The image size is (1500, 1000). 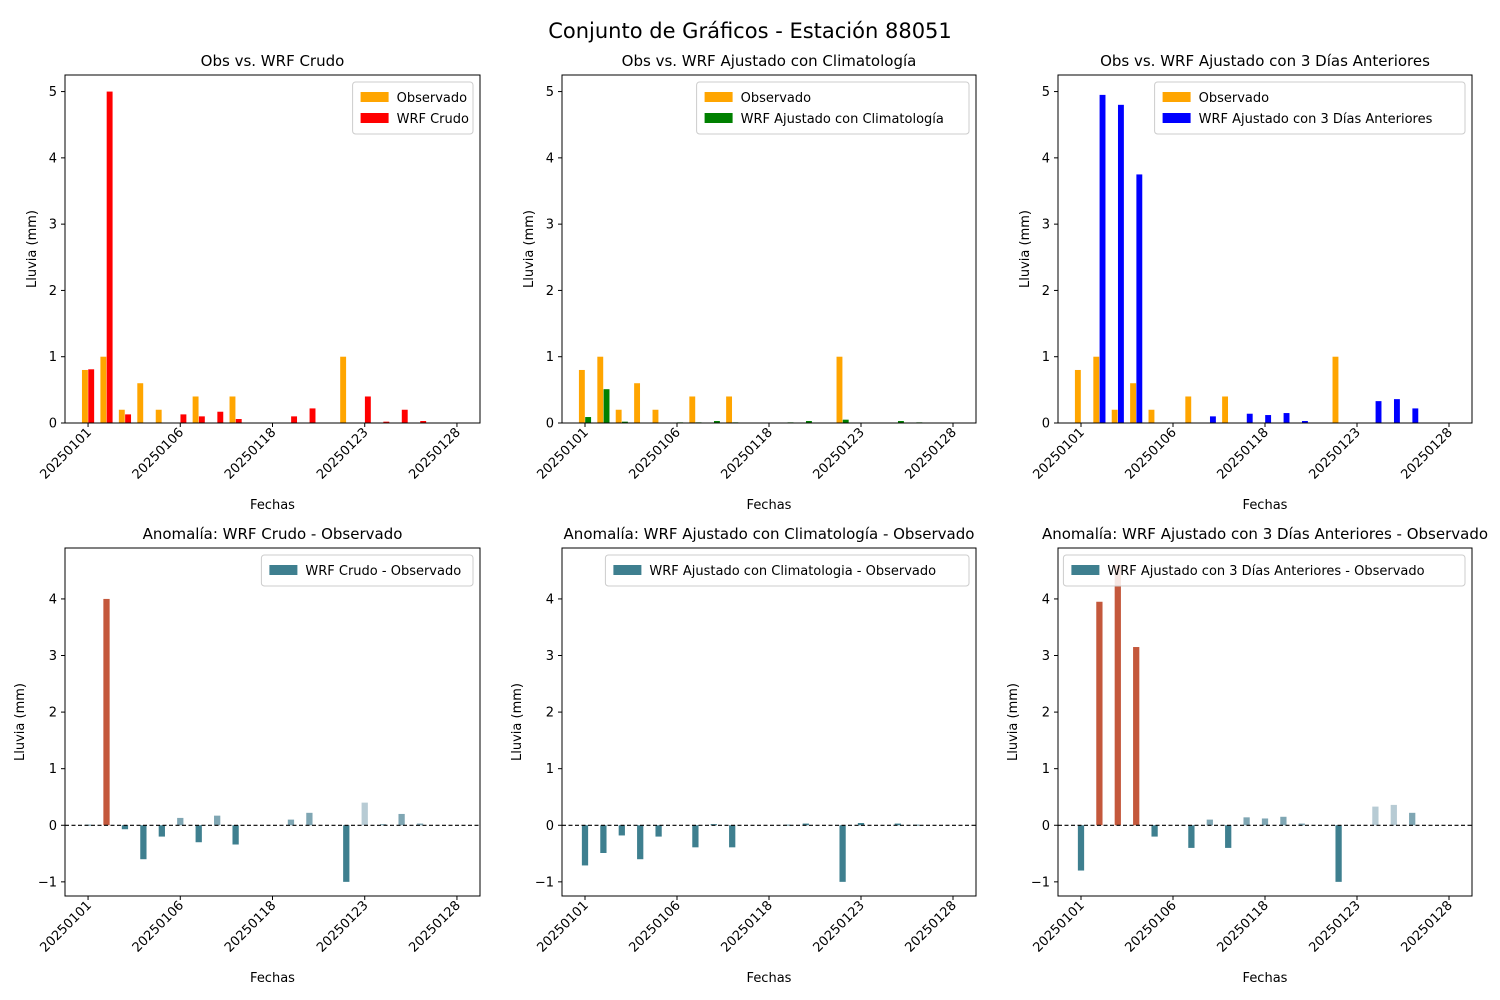 I want to click on y-tick-label: 4, so click(x=53, y=599).